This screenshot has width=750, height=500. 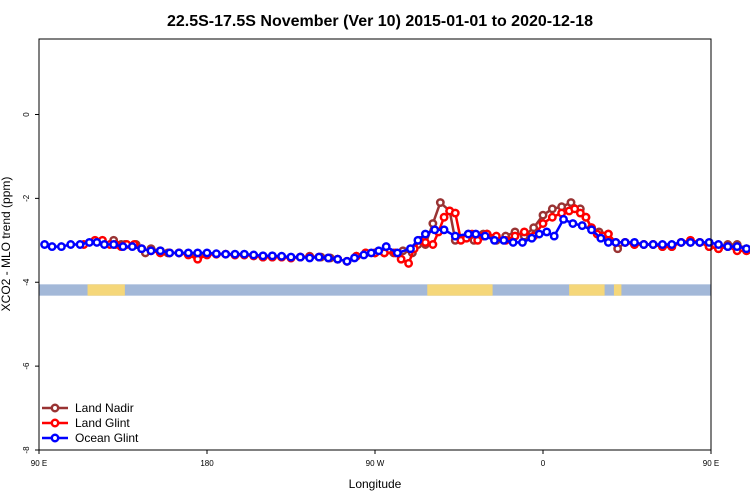 What do you see at coordinates (102, 423) in the screenshot?
I see `legend-label: Land Glint` at bounding box center [102, 423].